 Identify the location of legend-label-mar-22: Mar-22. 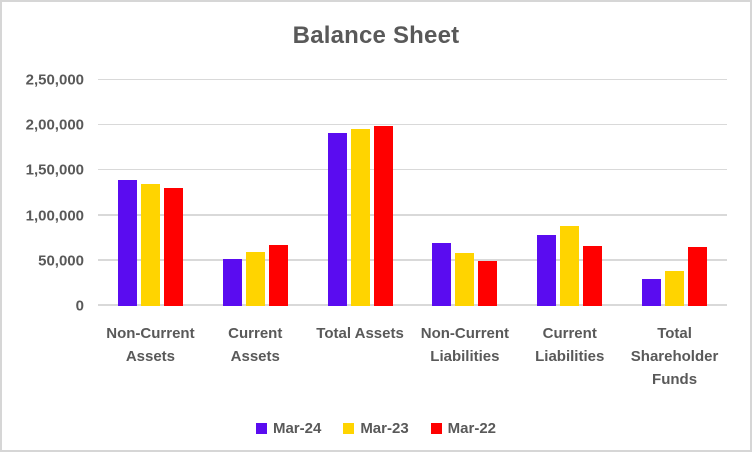
(472, 428).